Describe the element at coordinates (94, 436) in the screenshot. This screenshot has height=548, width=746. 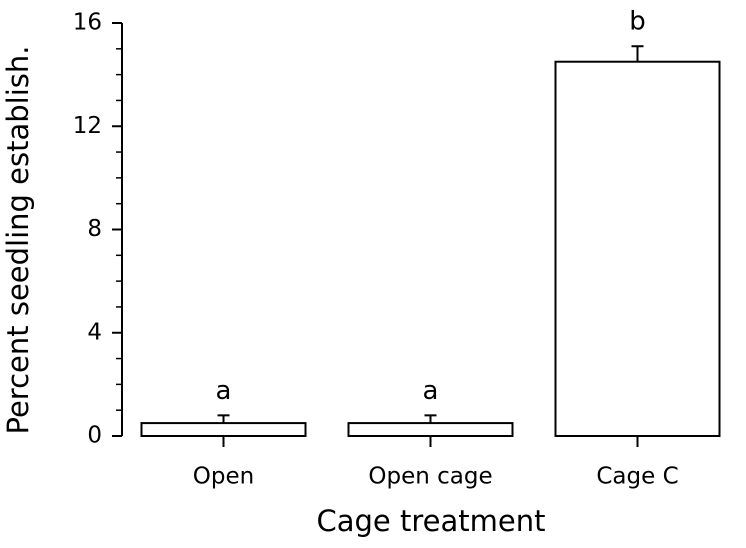
I see `y-tick-label: 0` at that location.